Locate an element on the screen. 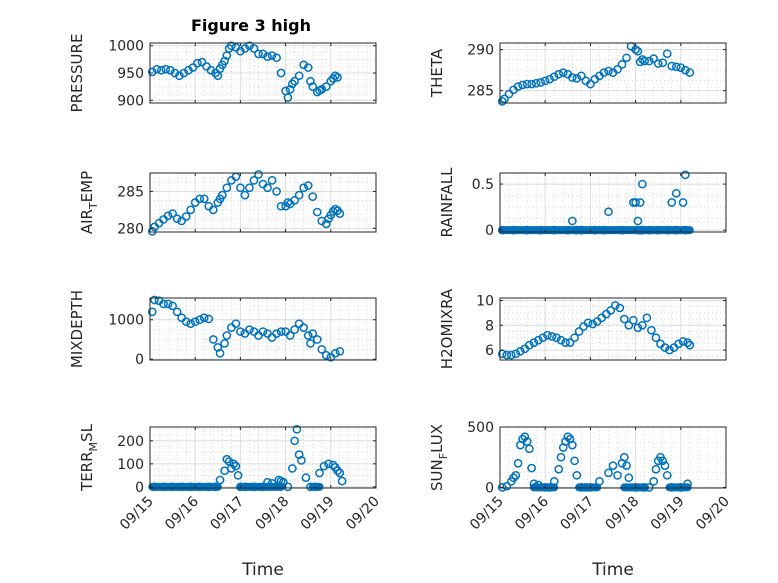  series-mixdepth is located at coordinates (246, 328).